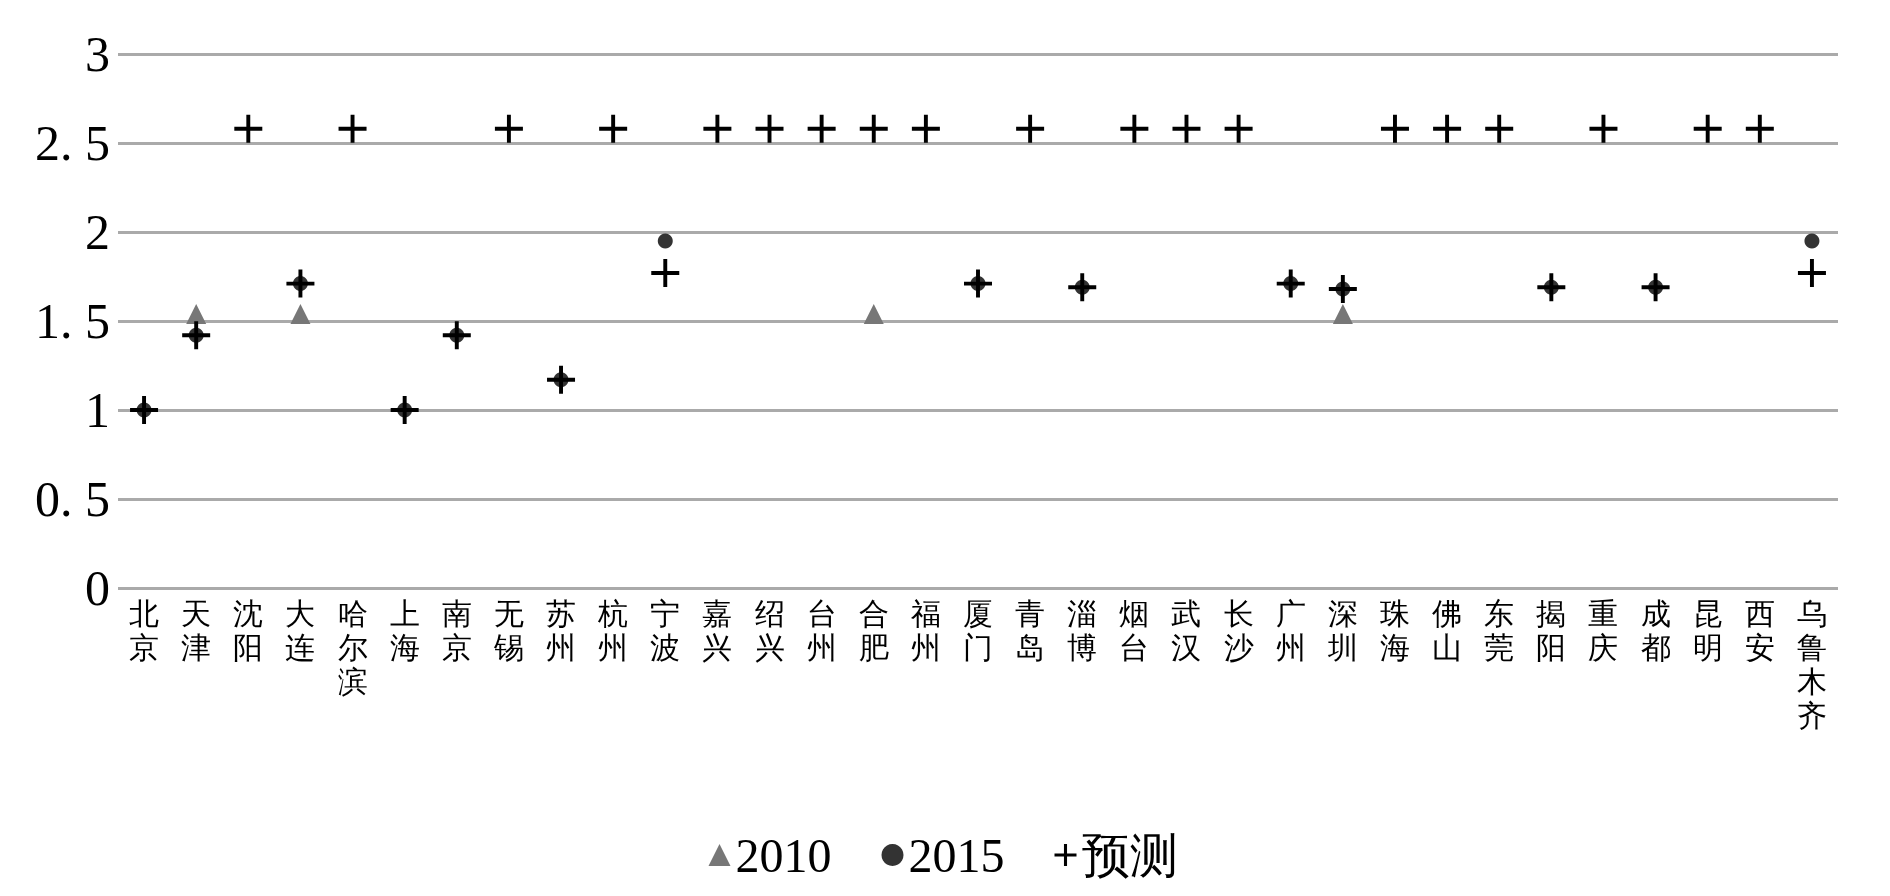 Image resolution: width=1890 pixels, height=896 pixels. Describe the element at coordinates (956, 855) in the screenshot. I see `legend-label: 2015` at that location.